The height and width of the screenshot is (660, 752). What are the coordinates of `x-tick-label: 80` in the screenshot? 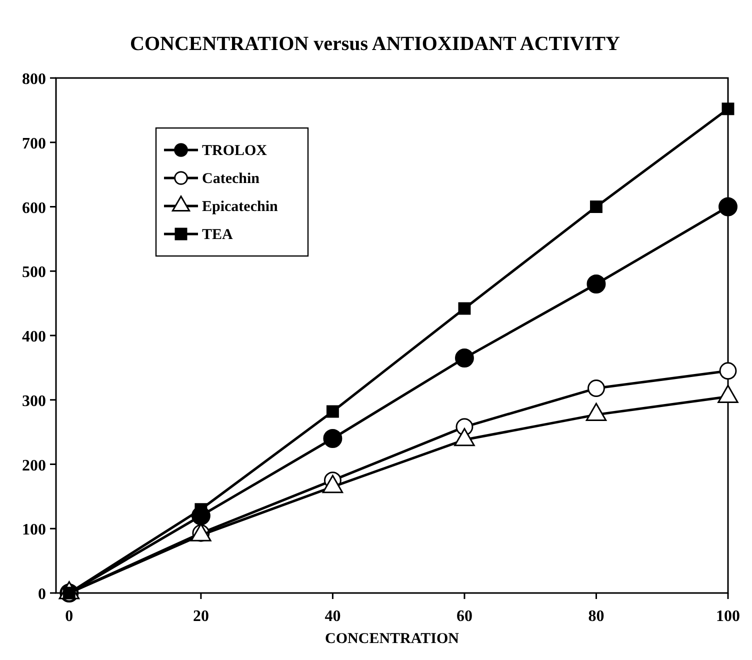 It's located at (596, 616).